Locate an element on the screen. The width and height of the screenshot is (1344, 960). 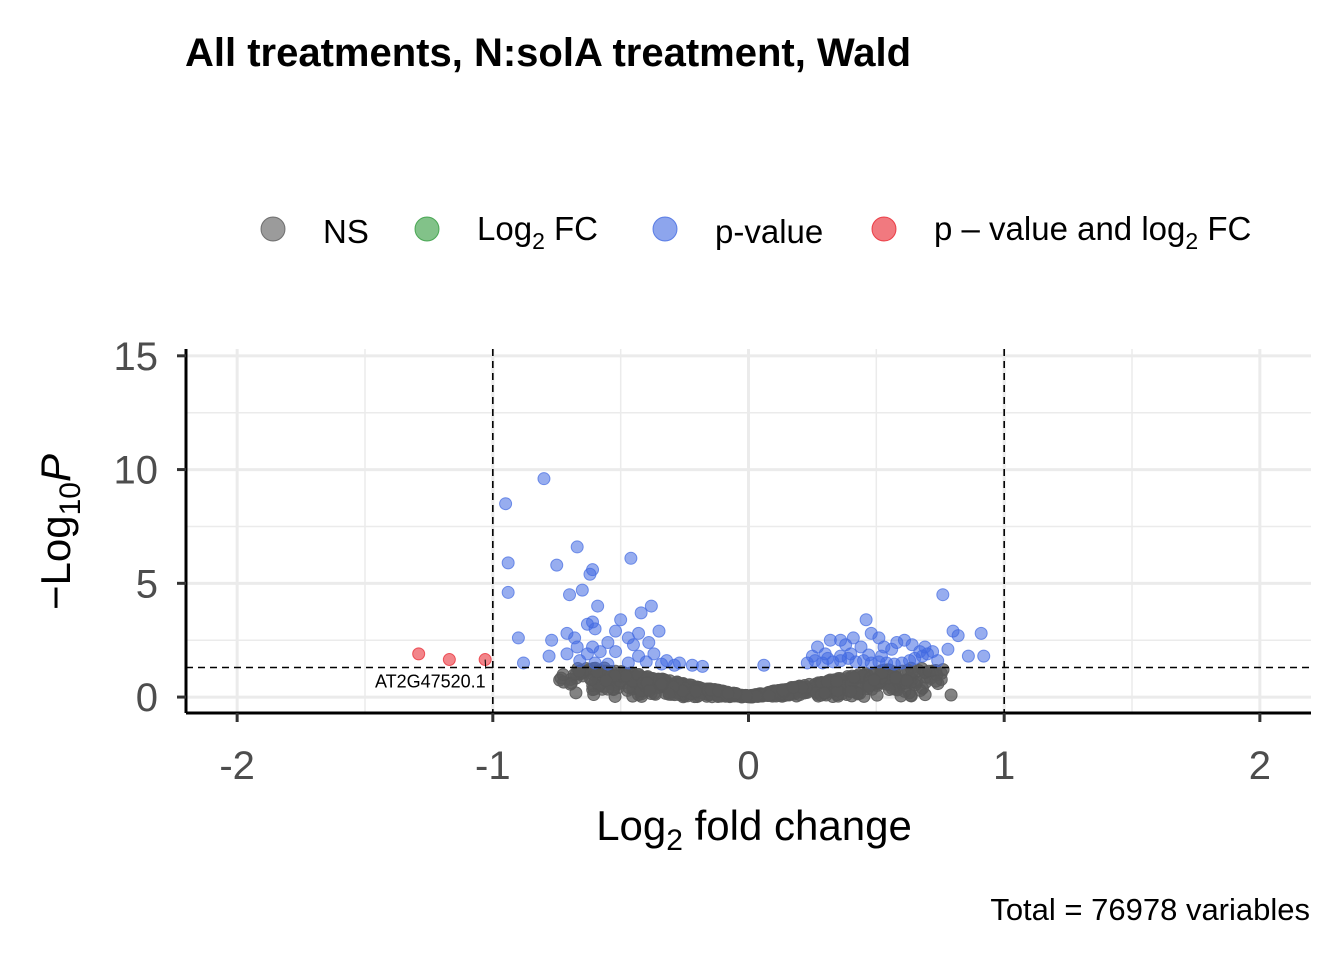
y-axis-title: −Log10P is located at coordinates (59, 532).